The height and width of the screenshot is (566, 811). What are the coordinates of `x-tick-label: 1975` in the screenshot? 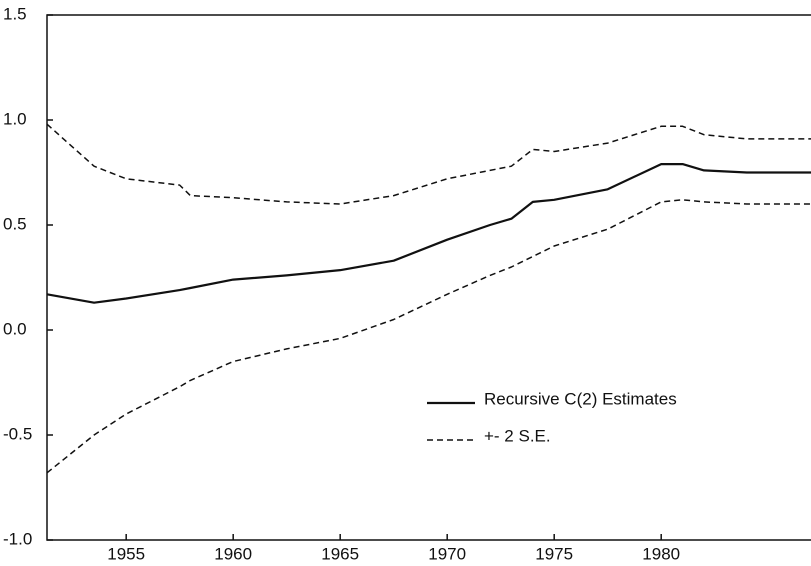 It's located at (554, 553).